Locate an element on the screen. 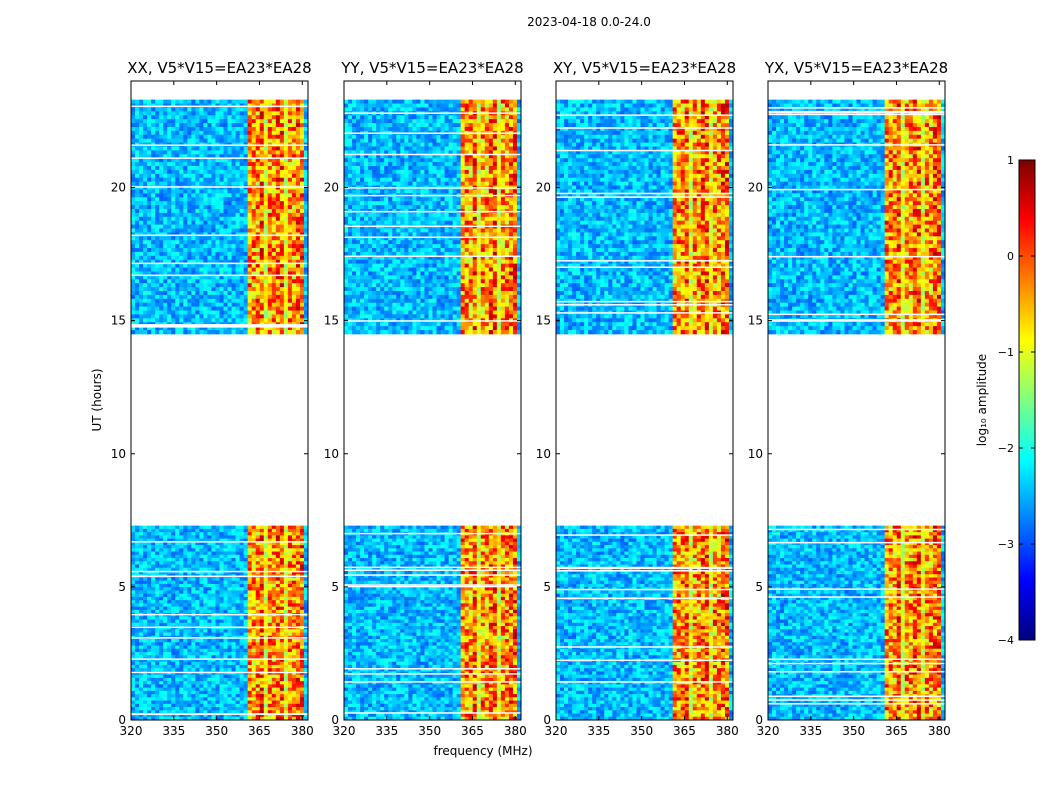  suptitle: 2023-04-18 0.0-24.0 is located at coordinates (589, 22).